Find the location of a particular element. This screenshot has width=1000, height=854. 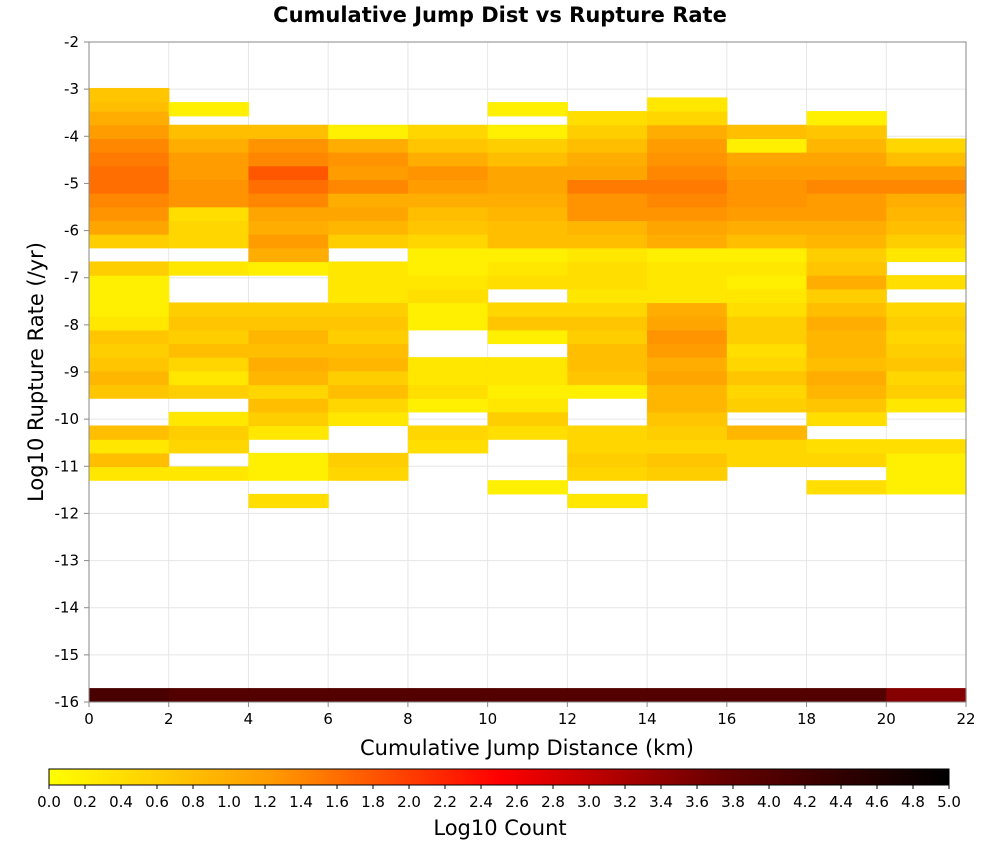

colorbar-tick-label: 3.6 is located at coordinates (697, 802).